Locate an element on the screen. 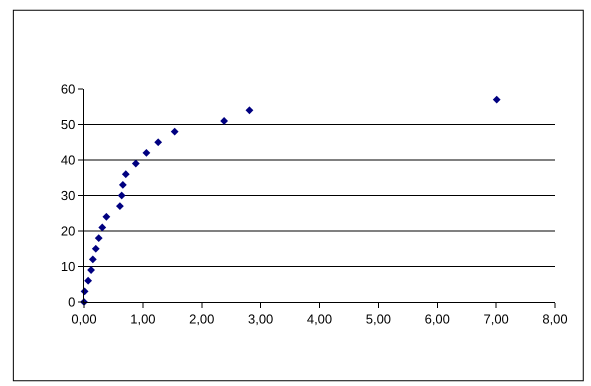 This screenshot has width=591, height=386. y-tick-label: 30 is located at coordinates (68, 196).